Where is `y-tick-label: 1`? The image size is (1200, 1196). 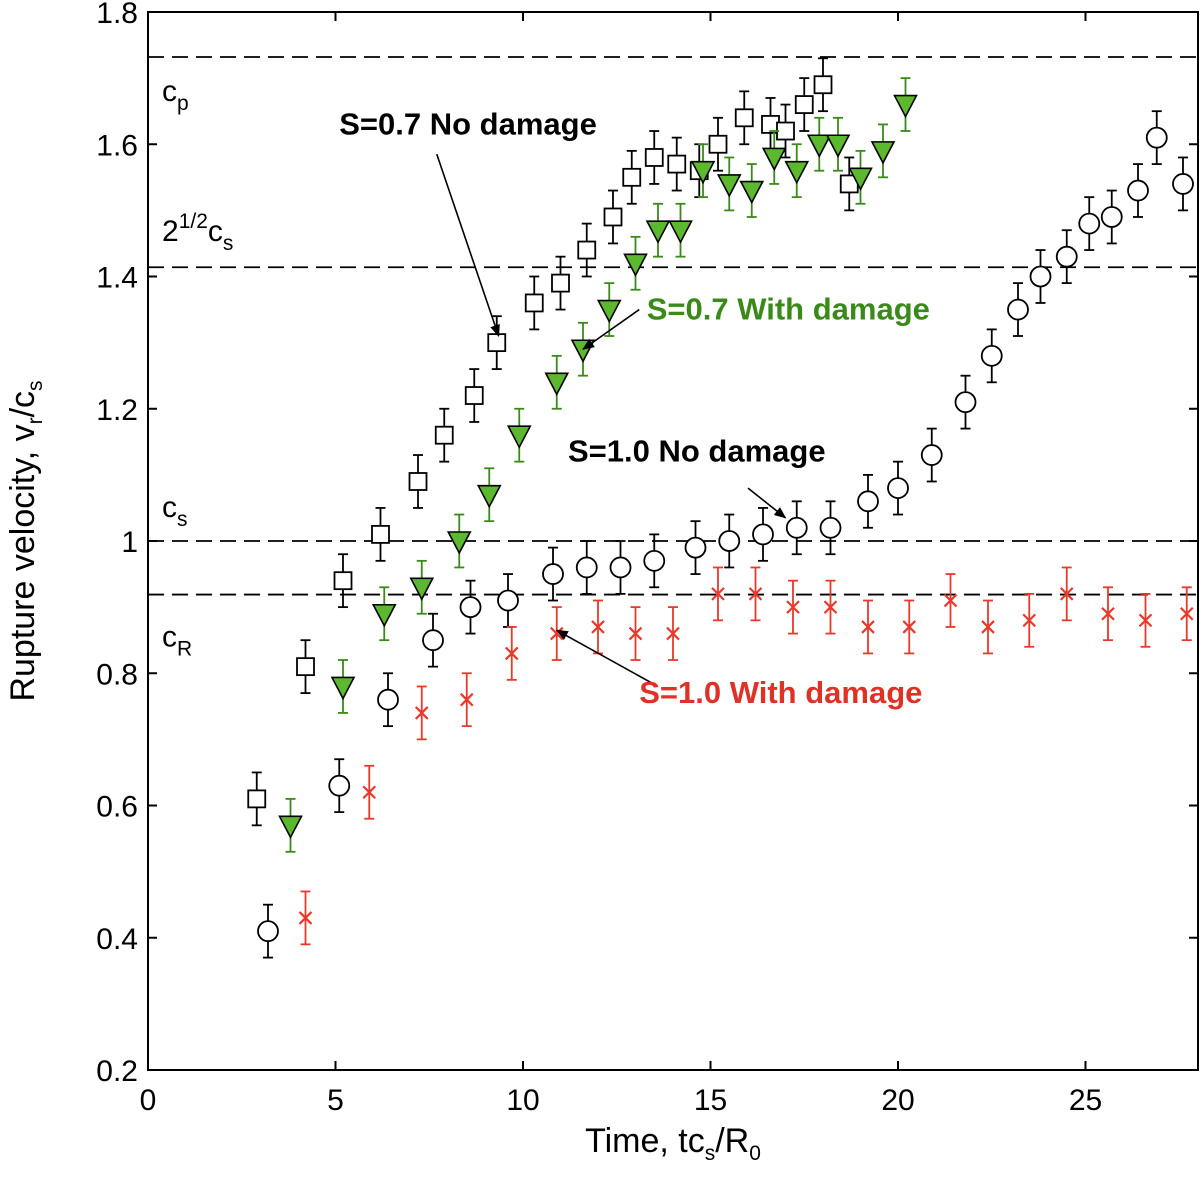
y-tick-label: 1 is located at coordinates (129, 542).